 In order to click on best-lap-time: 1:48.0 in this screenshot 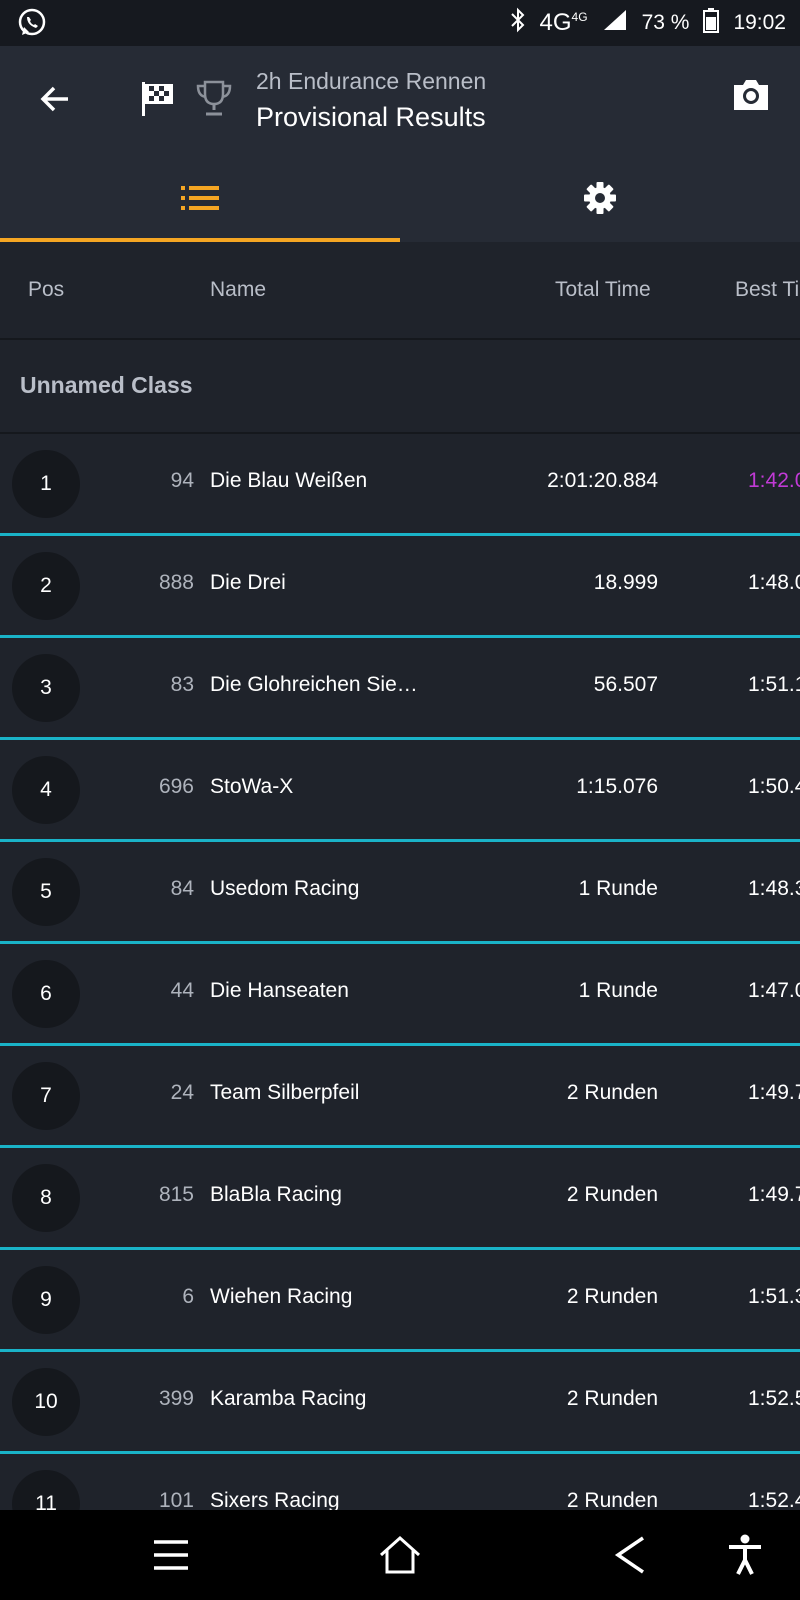, I will do `click(774, 582)`.